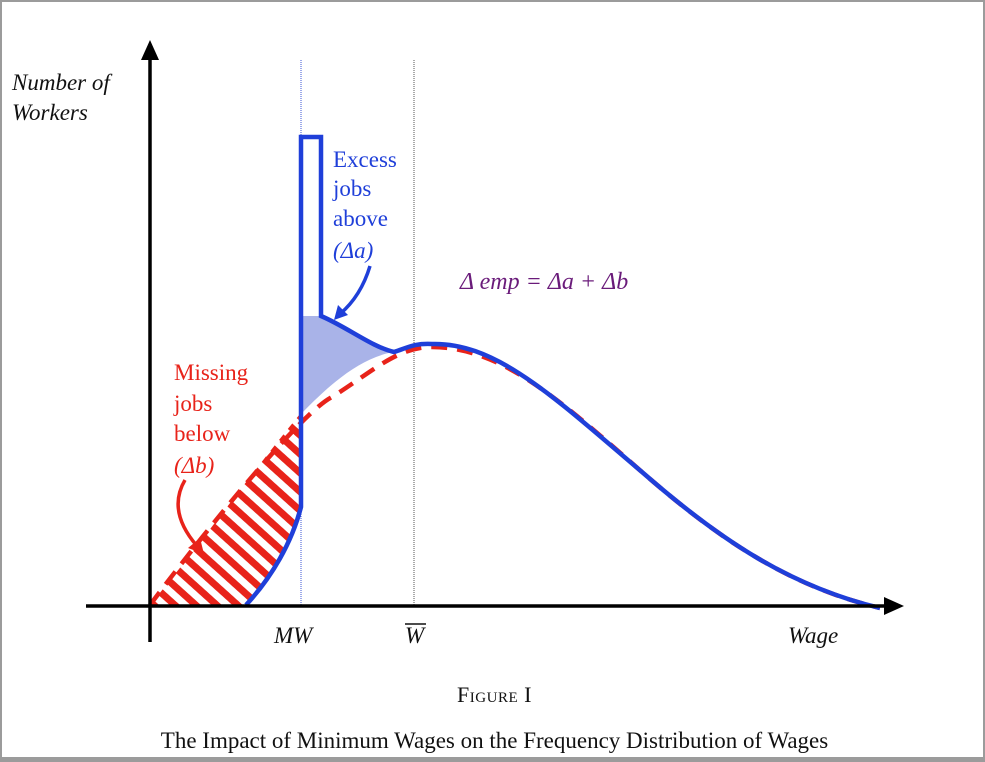  I want to click on missing-label-line4: (Δb), so click(194, 465).